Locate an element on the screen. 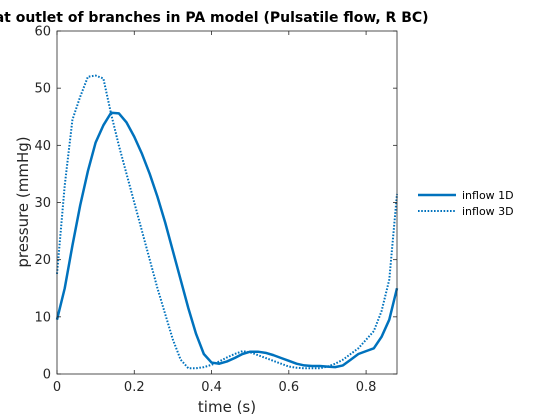  legend-label: inflow 1D is located at coordinates (488, 195).